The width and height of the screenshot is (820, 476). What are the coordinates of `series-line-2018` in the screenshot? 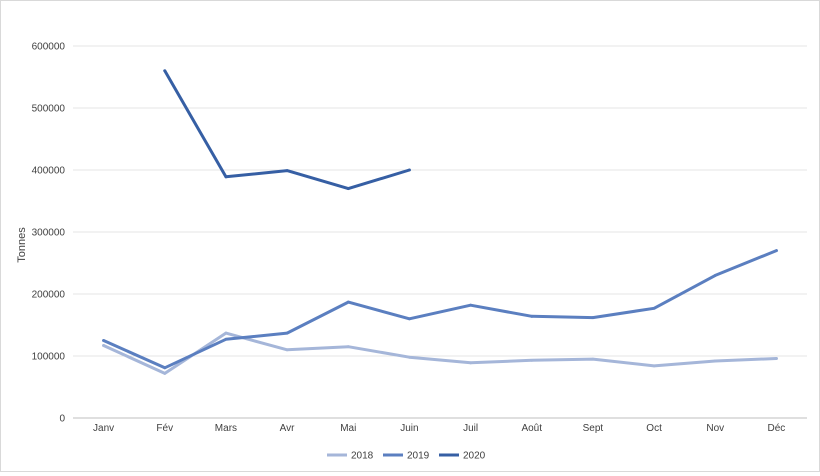 It's located at (440, 353).